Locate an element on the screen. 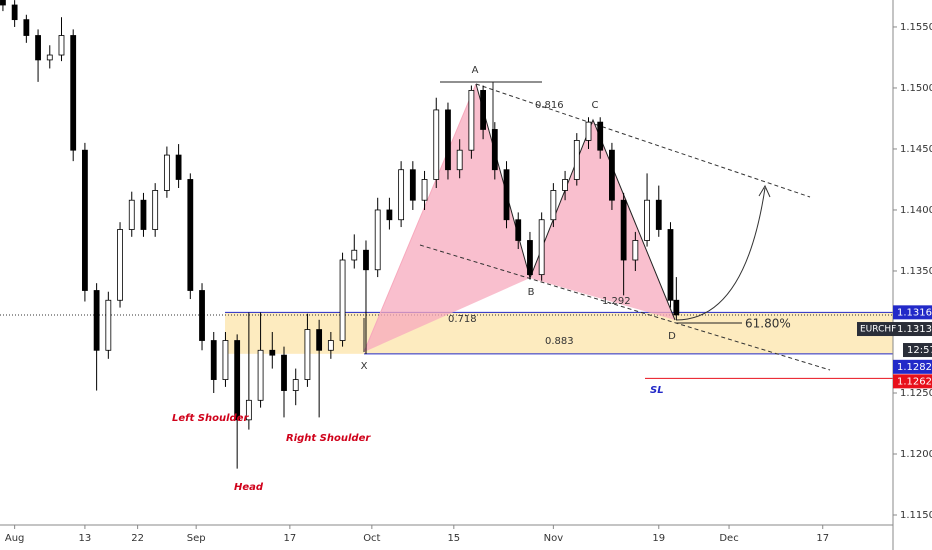 This screenshot has height=550, width=932. y-tick-label: 1.12500 is located at coordinates (916, 393).